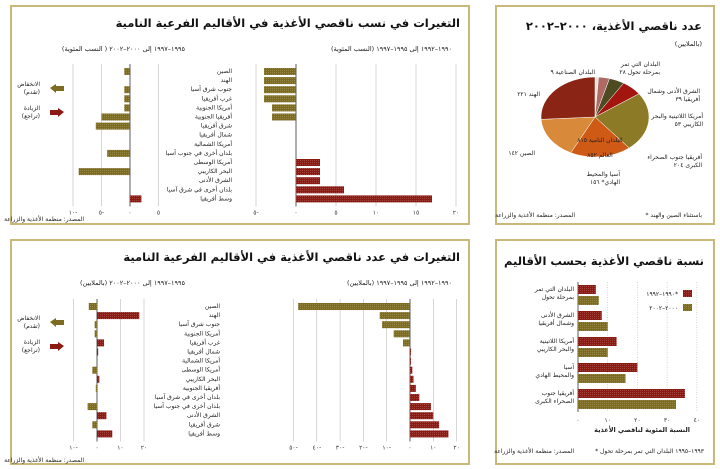 This screenshot has height=469, width=720. I want to click on chart-subtitle: (بالملايين), so click(688, 44).